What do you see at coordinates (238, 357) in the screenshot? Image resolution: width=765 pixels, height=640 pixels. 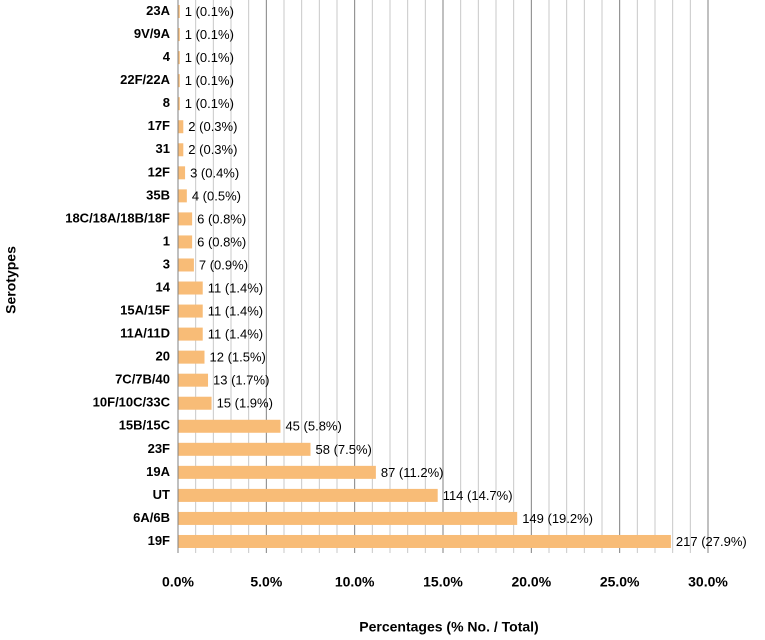 I see `data-label: 12 (1.5%)` at bounding box center [238, 357].